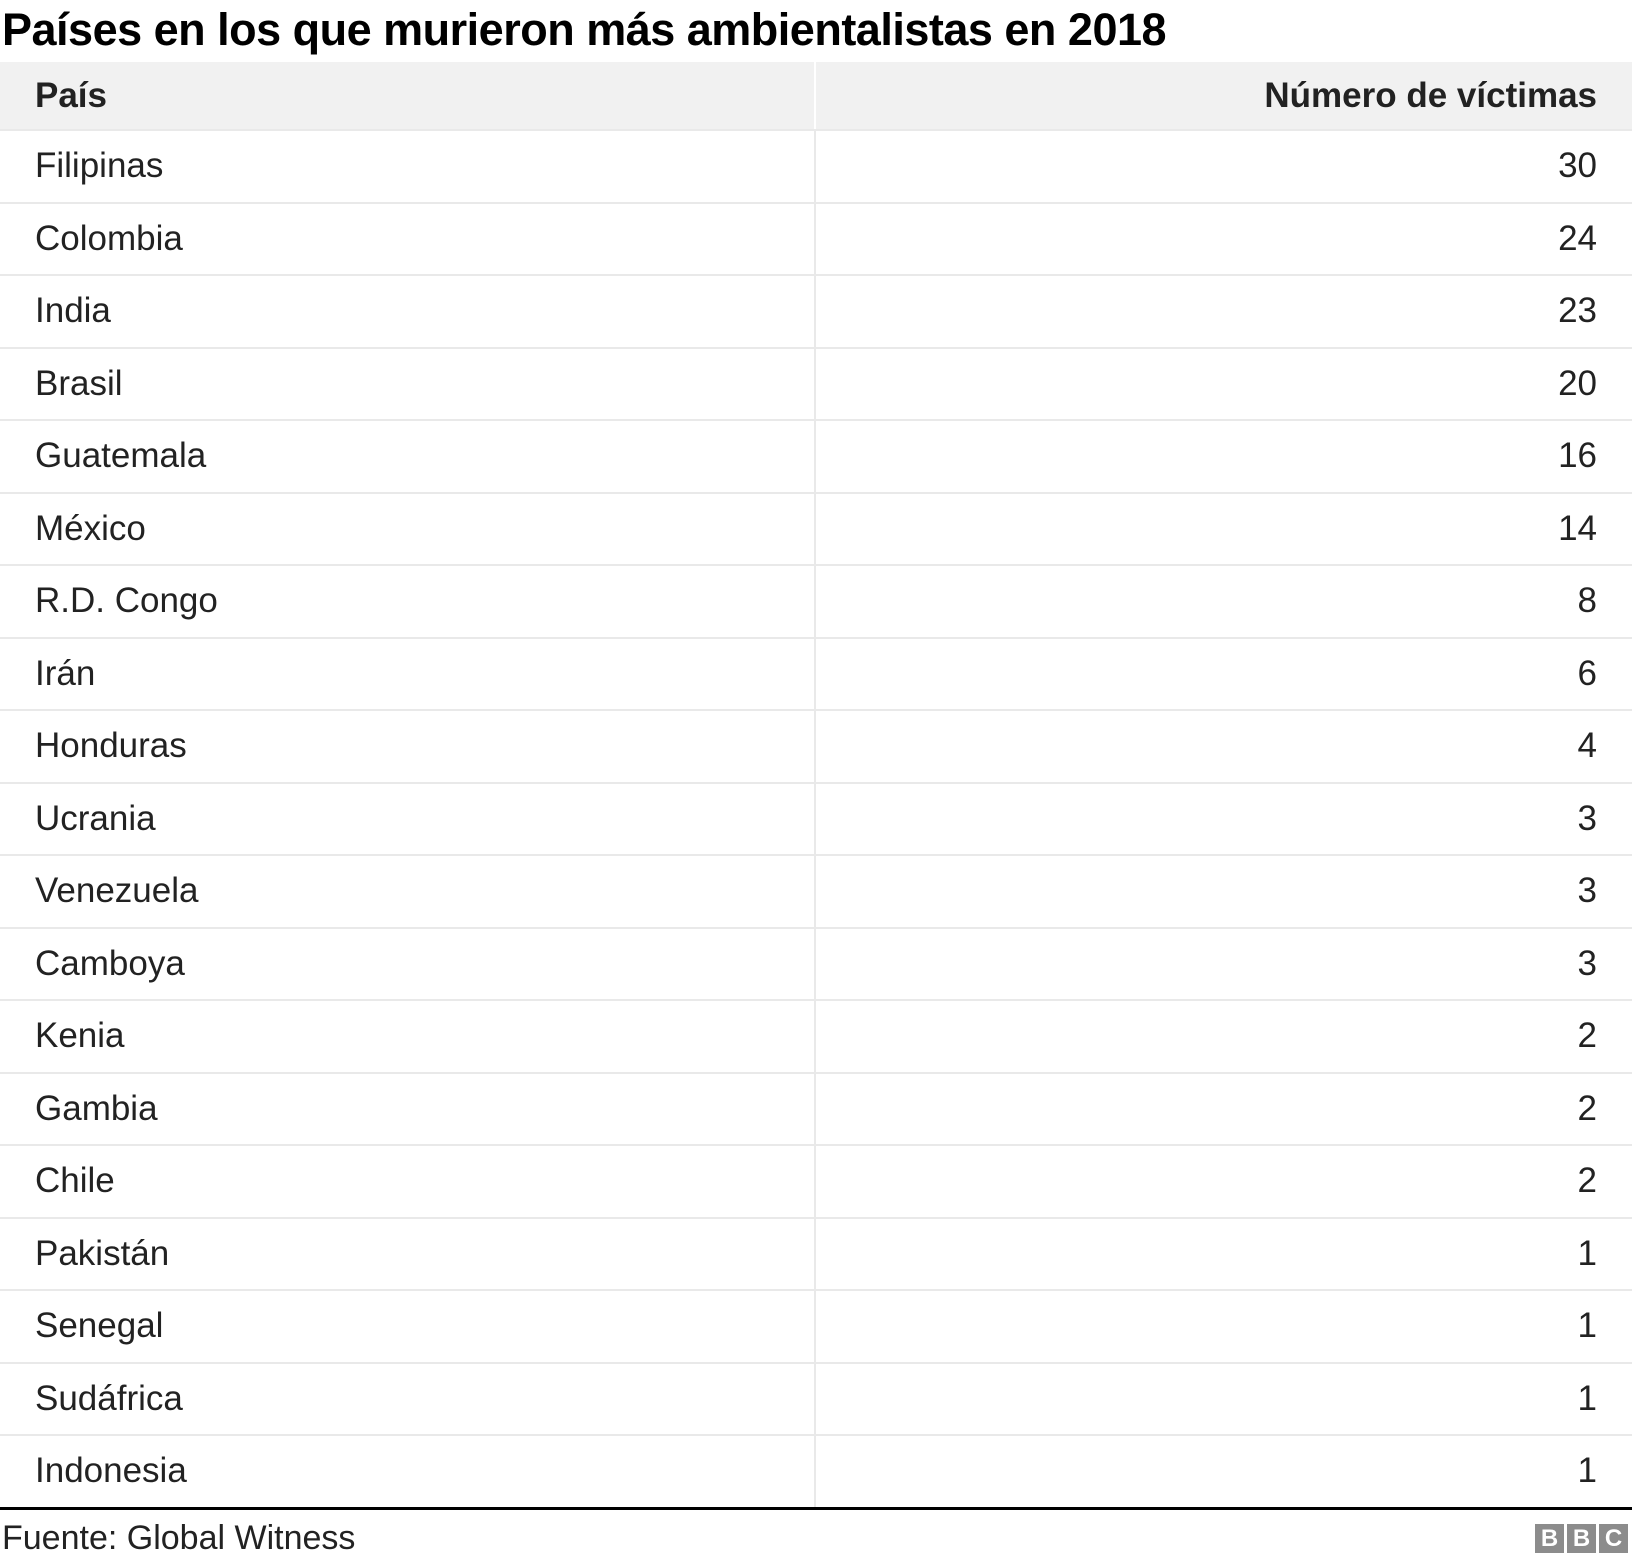 This screenshot has width=1632, height=1562. What do you see at coordinates (1577, 166) in the screenshot?
I see `victims-cell: 30` at bounding box center [1577, 166].